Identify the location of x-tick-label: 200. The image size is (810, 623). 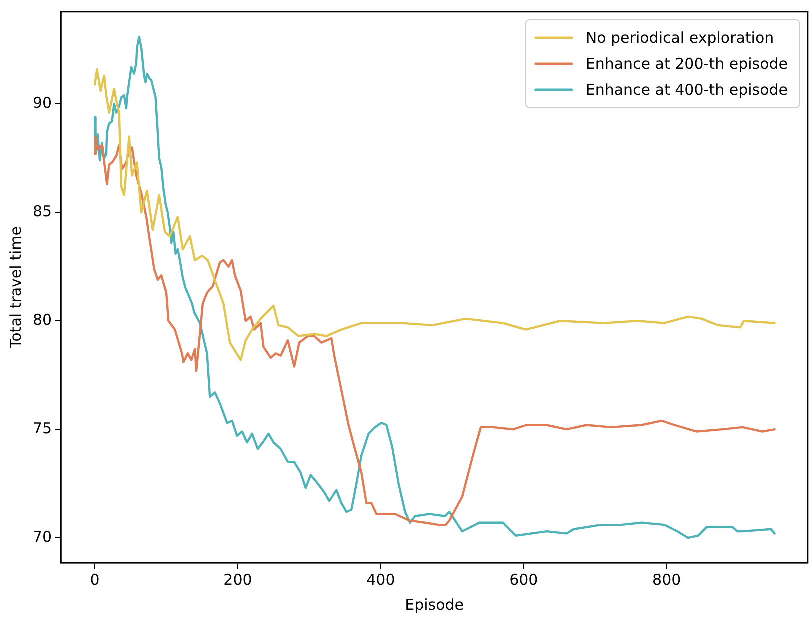
(238, 579).